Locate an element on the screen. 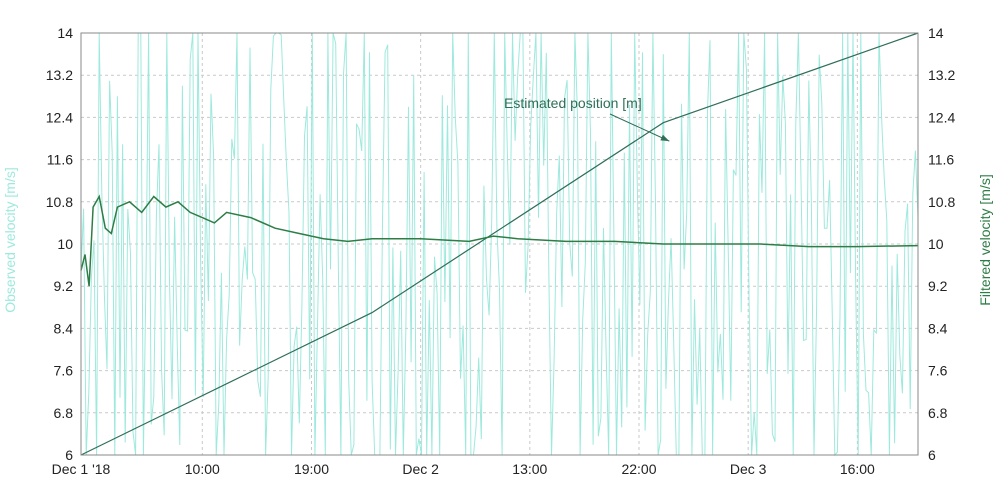 The image size is (999, 488). y-right-tick-label: 10.8 is located at coordinates (941, 202).